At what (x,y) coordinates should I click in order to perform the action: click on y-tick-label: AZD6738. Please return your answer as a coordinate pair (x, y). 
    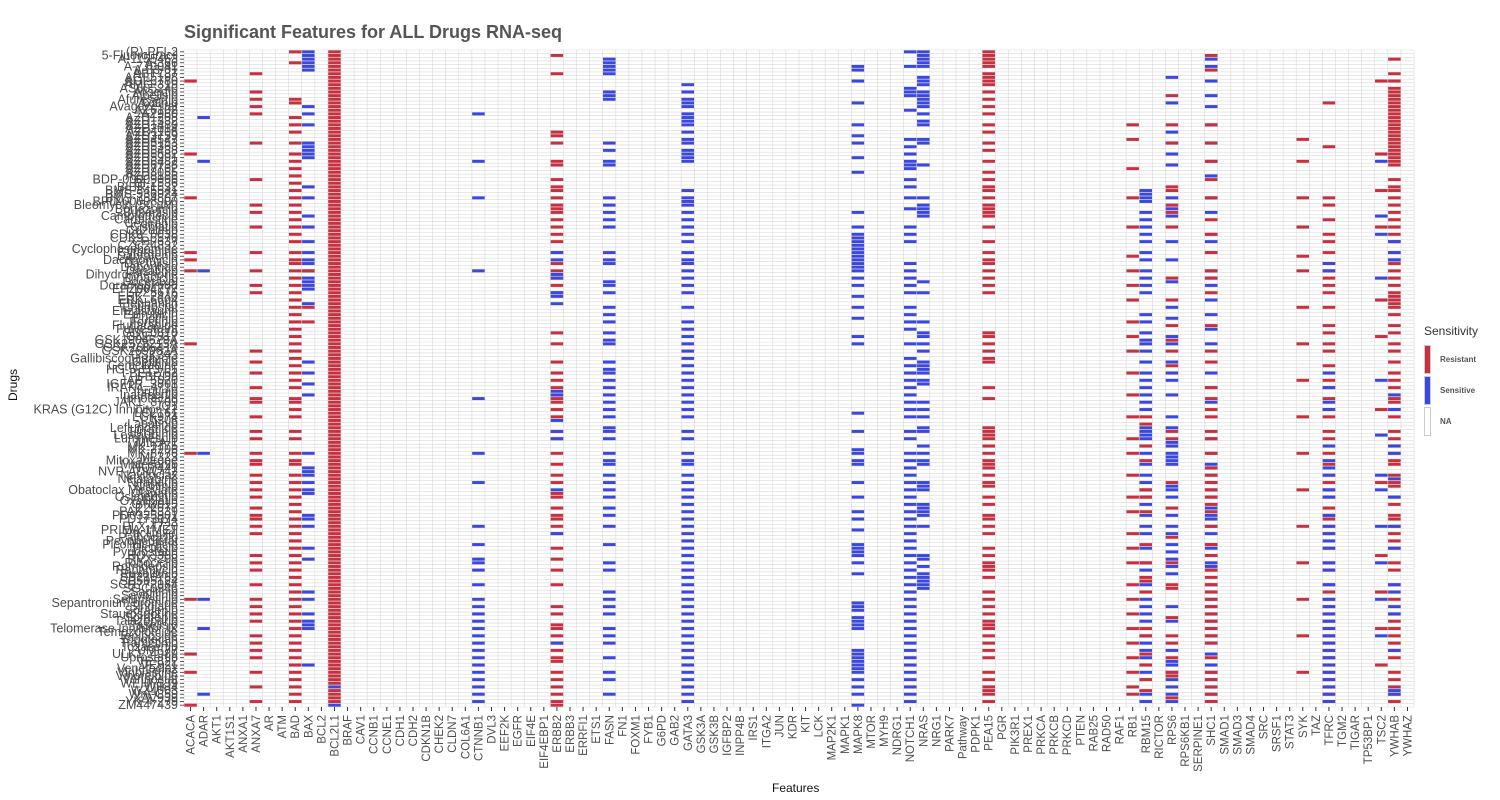
    Looking at the image, I should click on (151, 165).